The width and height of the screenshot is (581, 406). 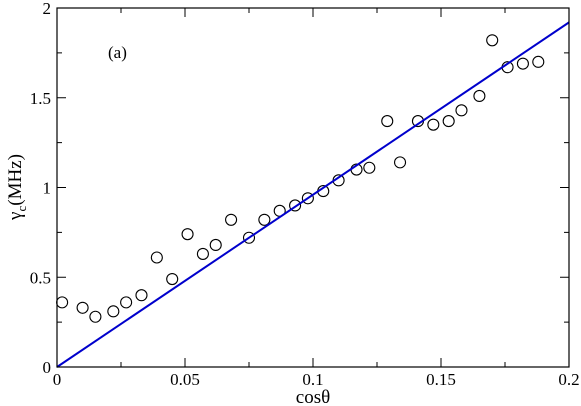 What do you see at coordinates (47, 367) in the screenshot?
I see `y-tick-label: 0` at bounding box center [47, 367].